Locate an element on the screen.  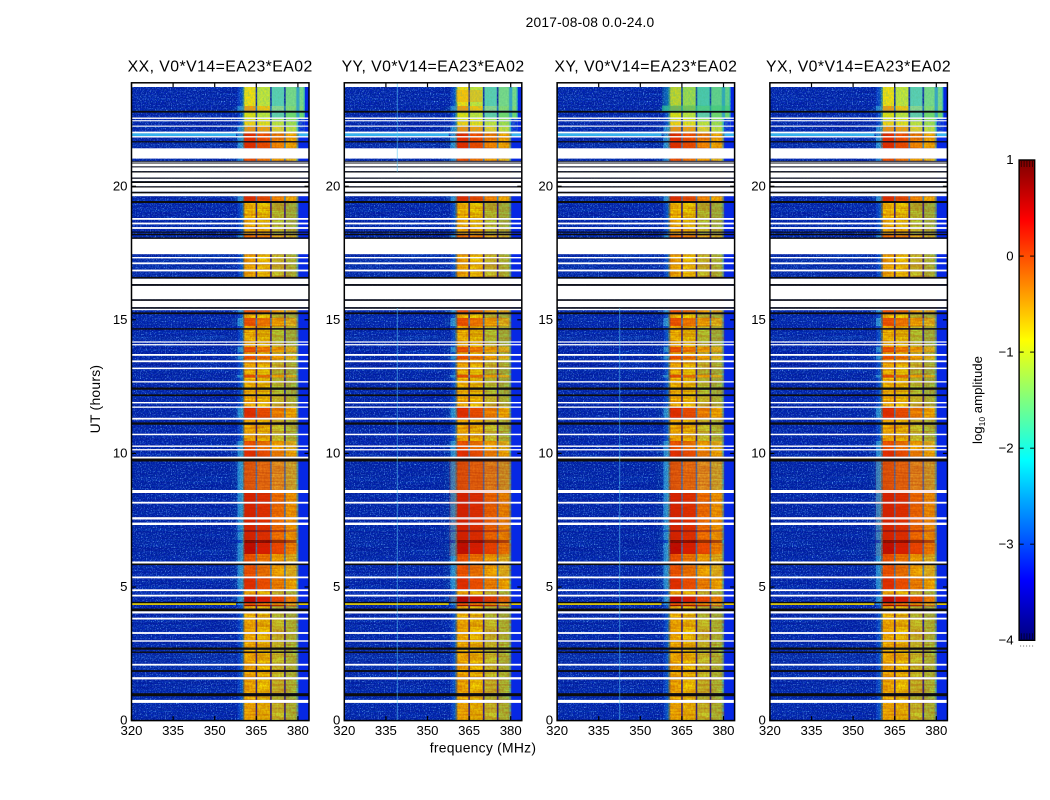
svg-text: 2017-08-08 0.0-24.0 is located at coordinates (590, 22).